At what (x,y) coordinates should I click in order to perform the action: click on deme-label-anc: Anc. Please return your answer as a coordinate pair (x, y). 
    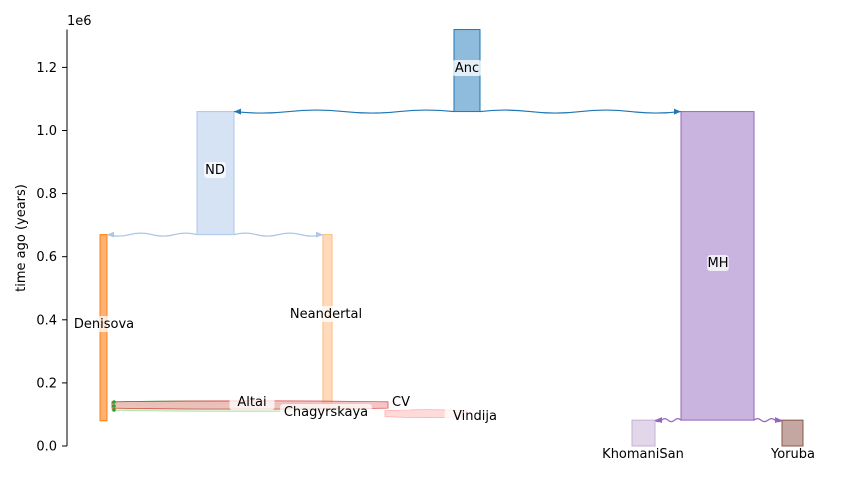
    Looking at the image, I should click on (467, 68).